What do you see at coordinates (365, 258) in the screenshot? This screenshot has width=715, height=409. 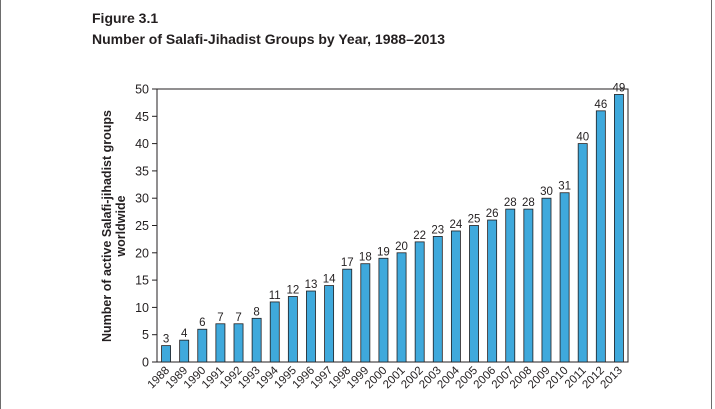 I see `bar-value-label: 18` at bounding box center [365, 258].